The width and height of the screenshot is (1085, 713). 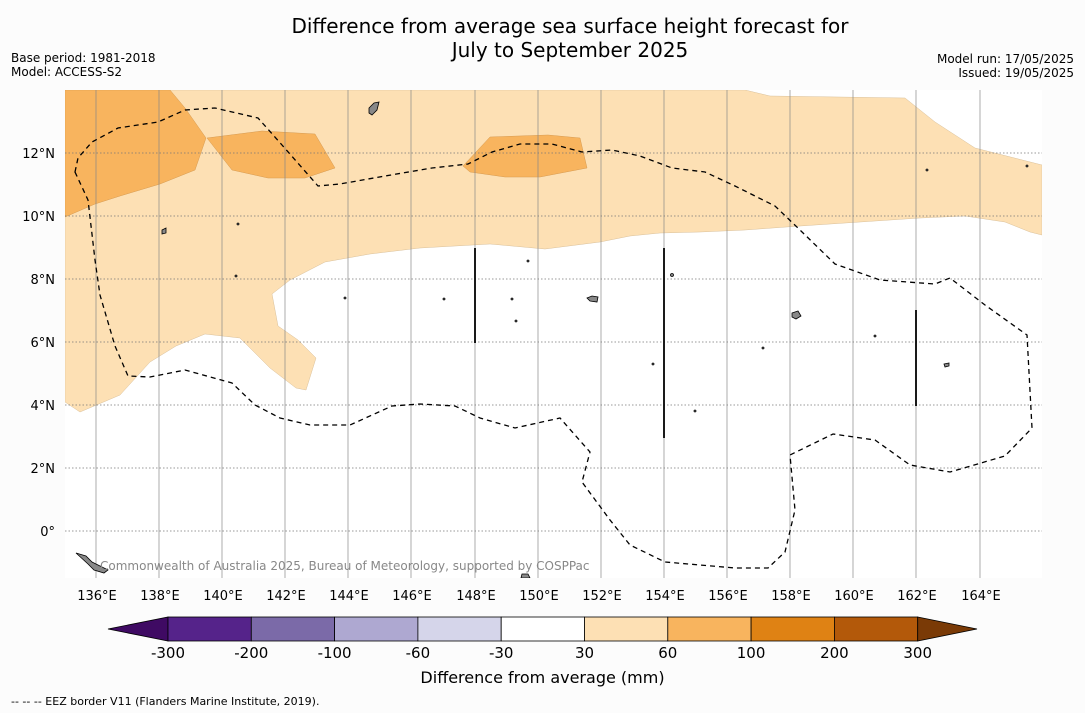 What do you see at coordinates (917, 653) in the screenshot?
I see `colorbar-tick-10: 300` at bounding box center [917, 653].